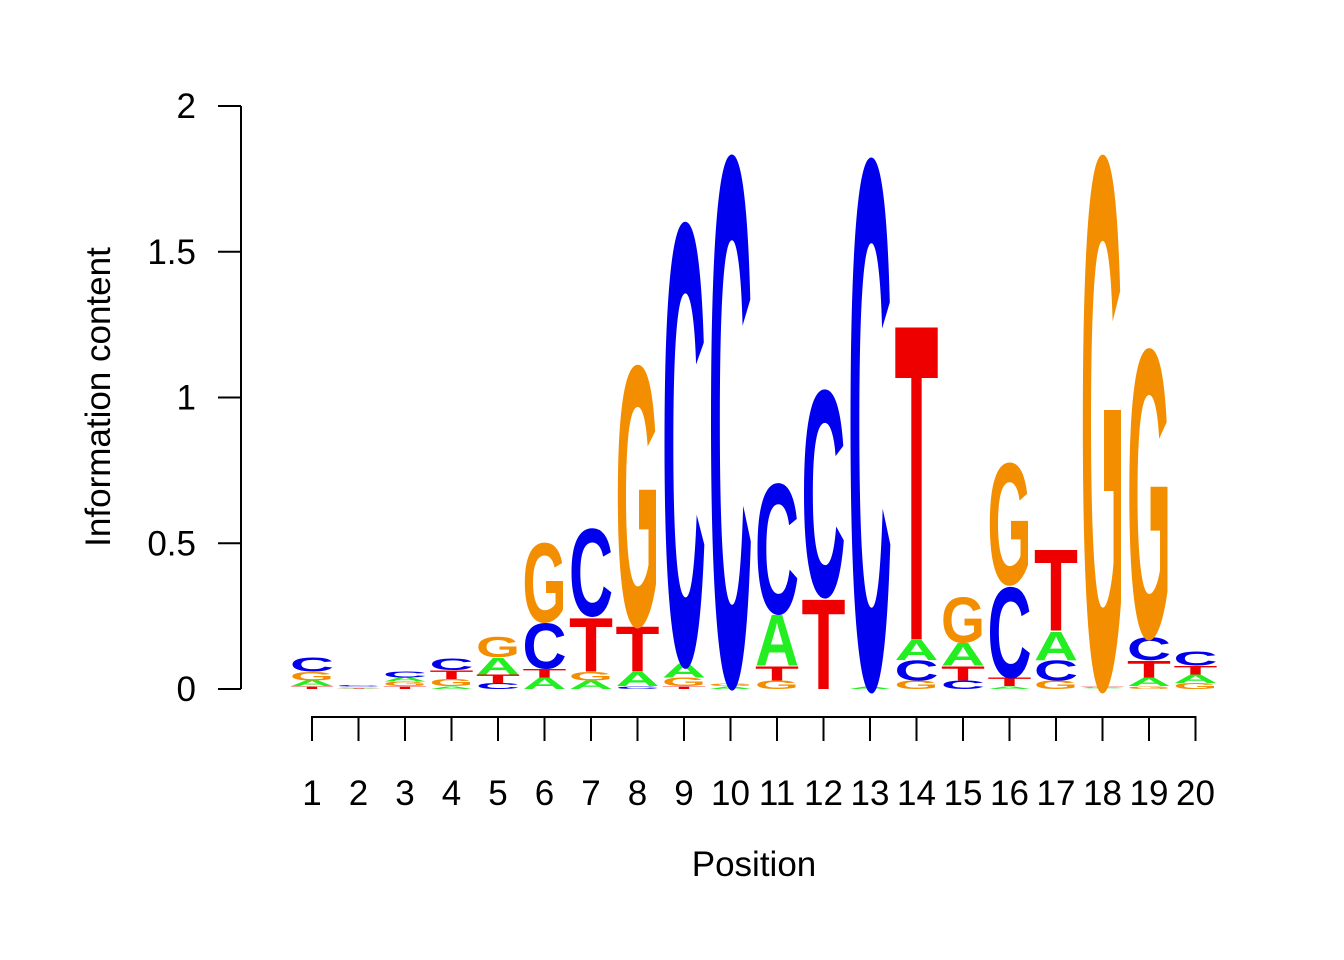 The height and width of the screenshot is (960, 1344). I want to click on x-axis: 1 2 3 4 5 6 7 8 9 10 11 12 13 14 15 16 17 18 19 20, so click(758, 764).